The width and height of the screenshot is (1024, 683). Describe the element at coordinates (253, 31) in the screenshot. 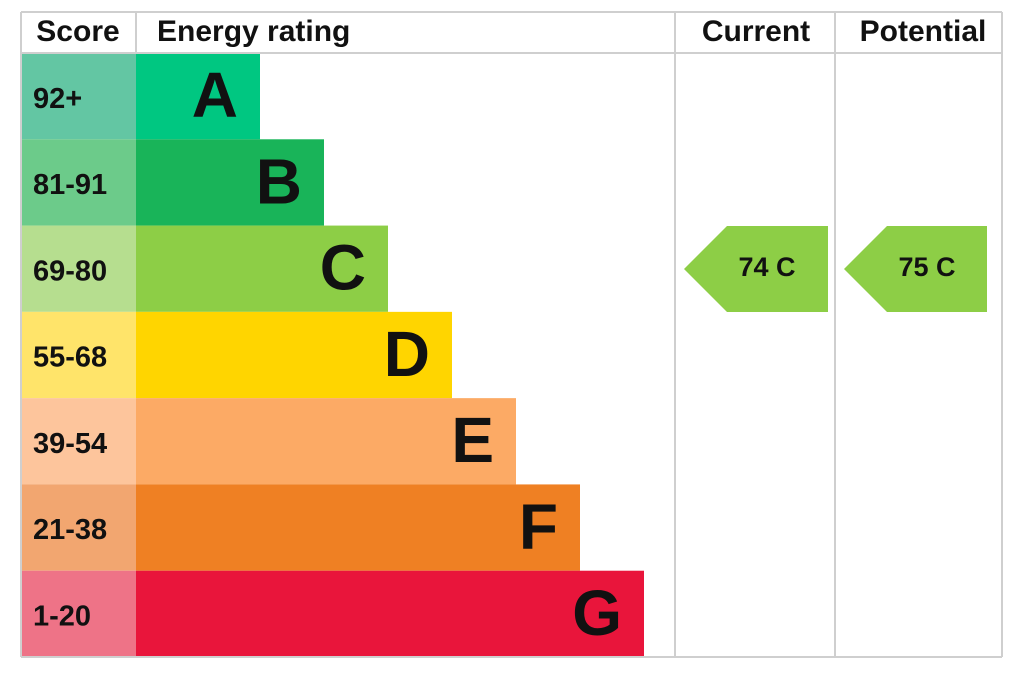

I see `header-rating: Energy rating` at that location.